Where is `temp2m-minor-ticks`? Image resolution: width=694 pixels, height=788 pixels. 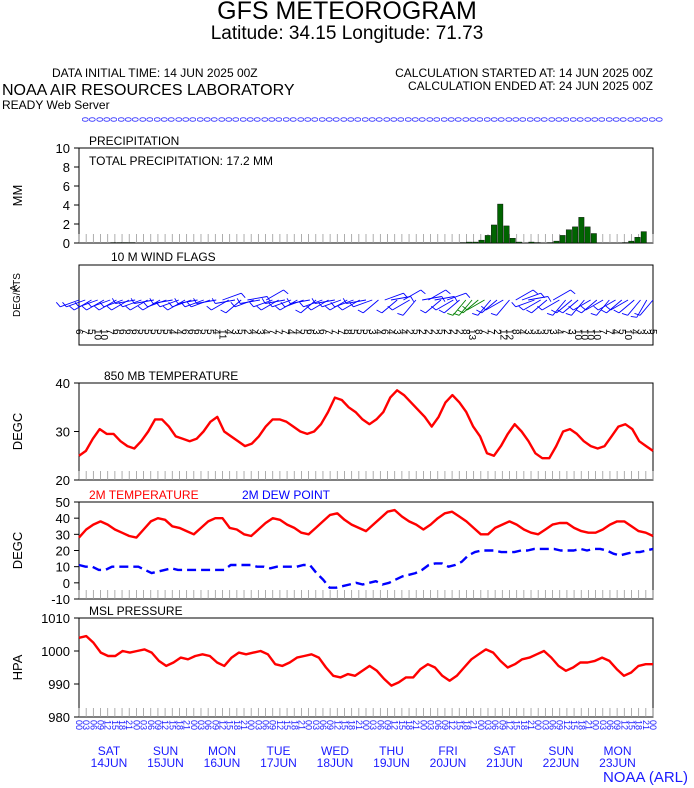 temp2m-minor-ticks is located at coordinates (366, 594).